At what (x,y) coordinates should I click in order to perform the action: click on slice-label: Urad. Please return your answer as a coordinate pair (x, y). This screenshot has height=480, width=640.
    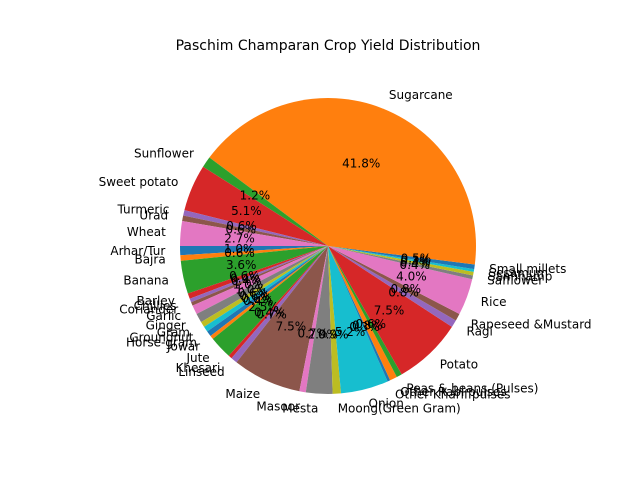
    Looking at the image, I should click on (153, 216).